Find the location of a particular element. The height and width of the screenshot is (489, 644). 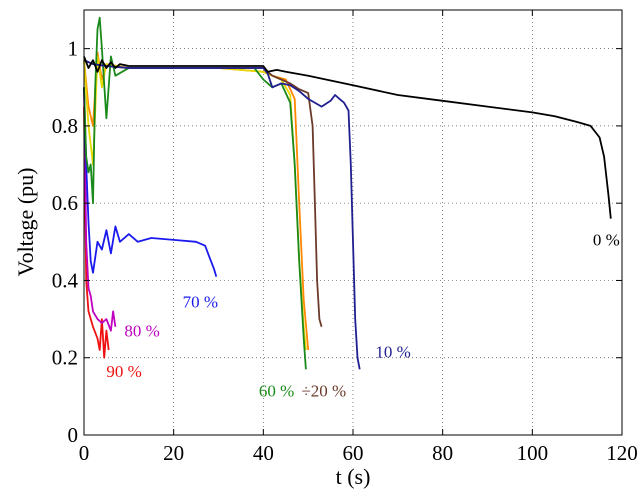

series-annotation: 0 % is located at coordinates (606, 240).